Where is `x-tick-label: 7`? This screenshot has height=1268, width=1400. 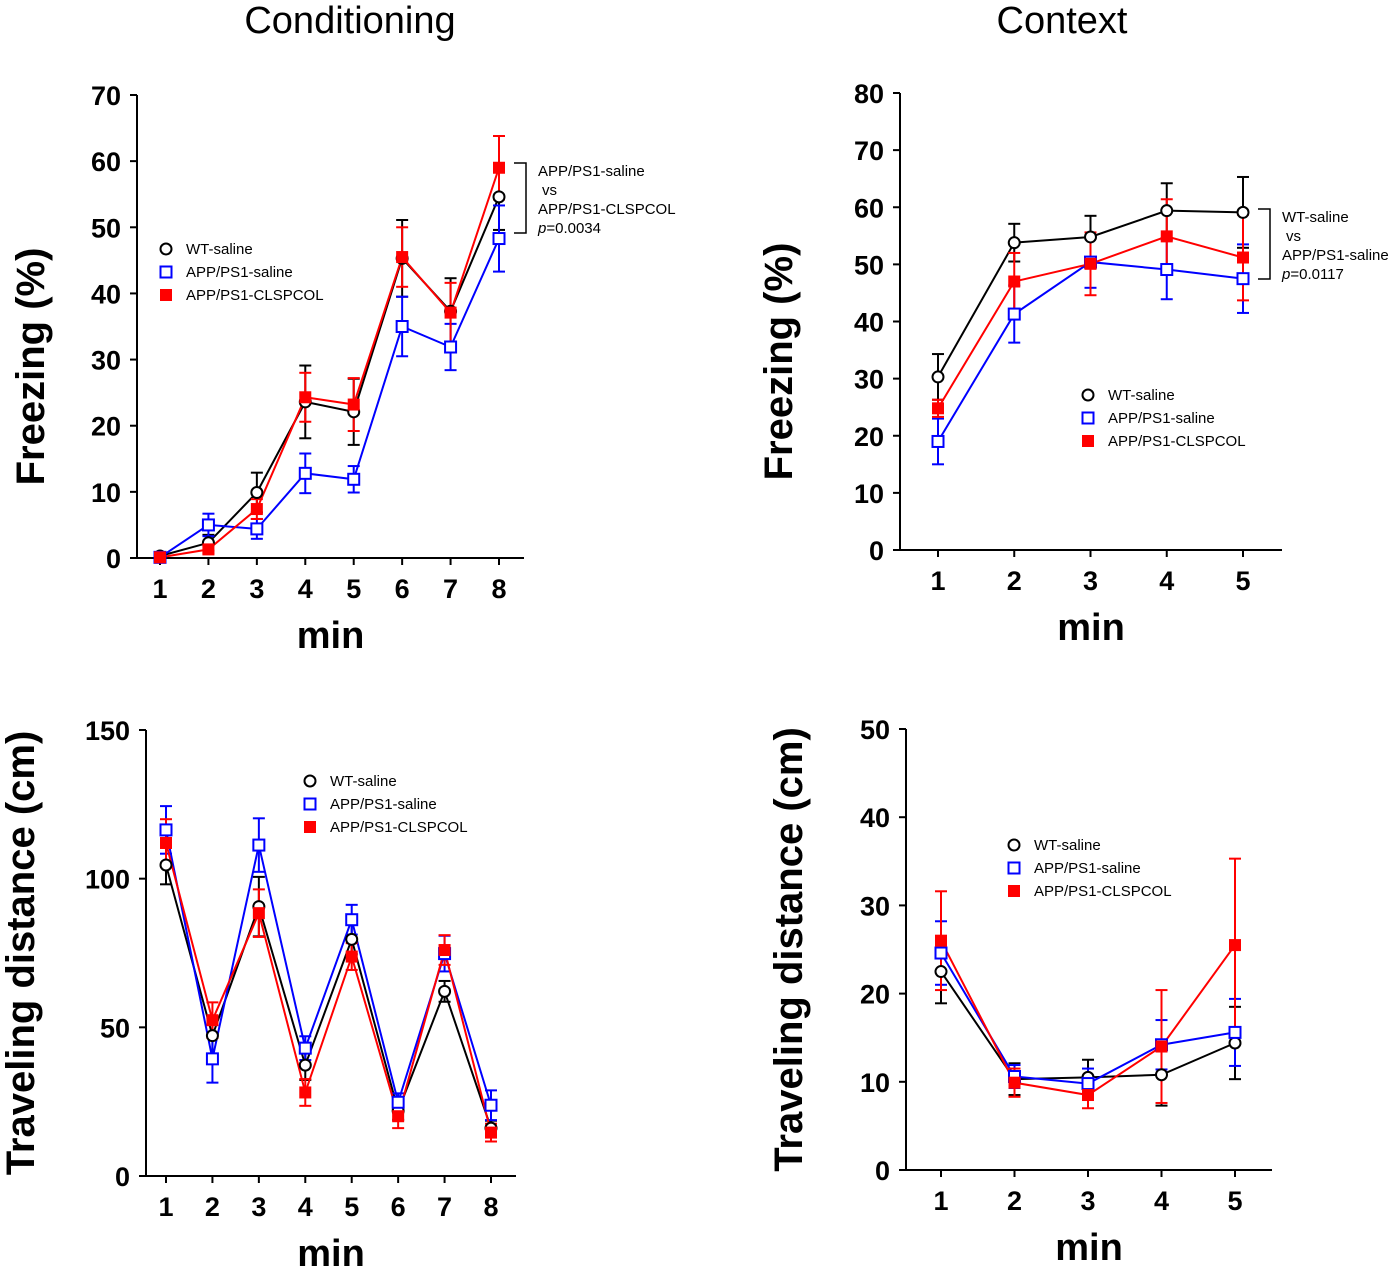 x-tick-label: 7 is located at coordinates (450, 589).